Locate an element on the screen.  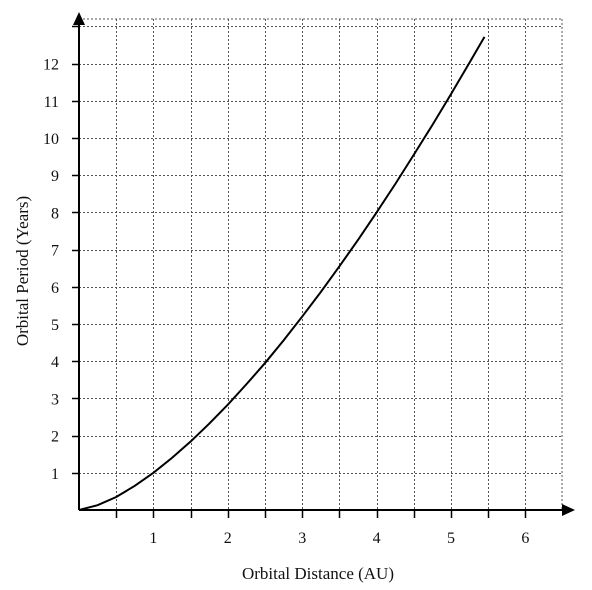
y-tick-label: 2 is located at coordinates (55, 437).